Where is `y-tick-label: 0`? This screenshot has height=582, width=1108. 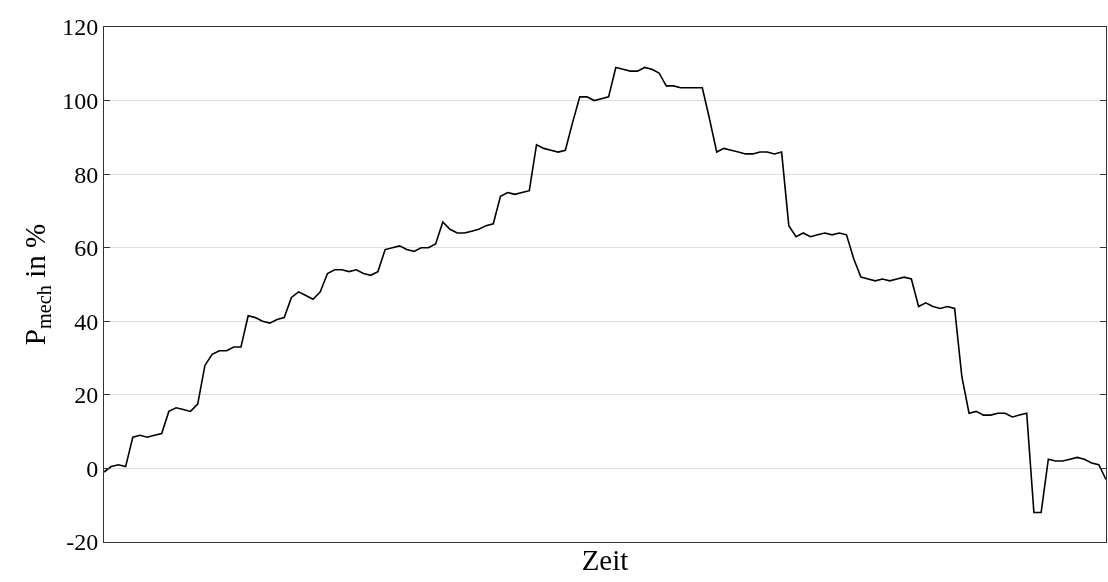
y-tick-label: 0 is located at coordinates (92, 468).